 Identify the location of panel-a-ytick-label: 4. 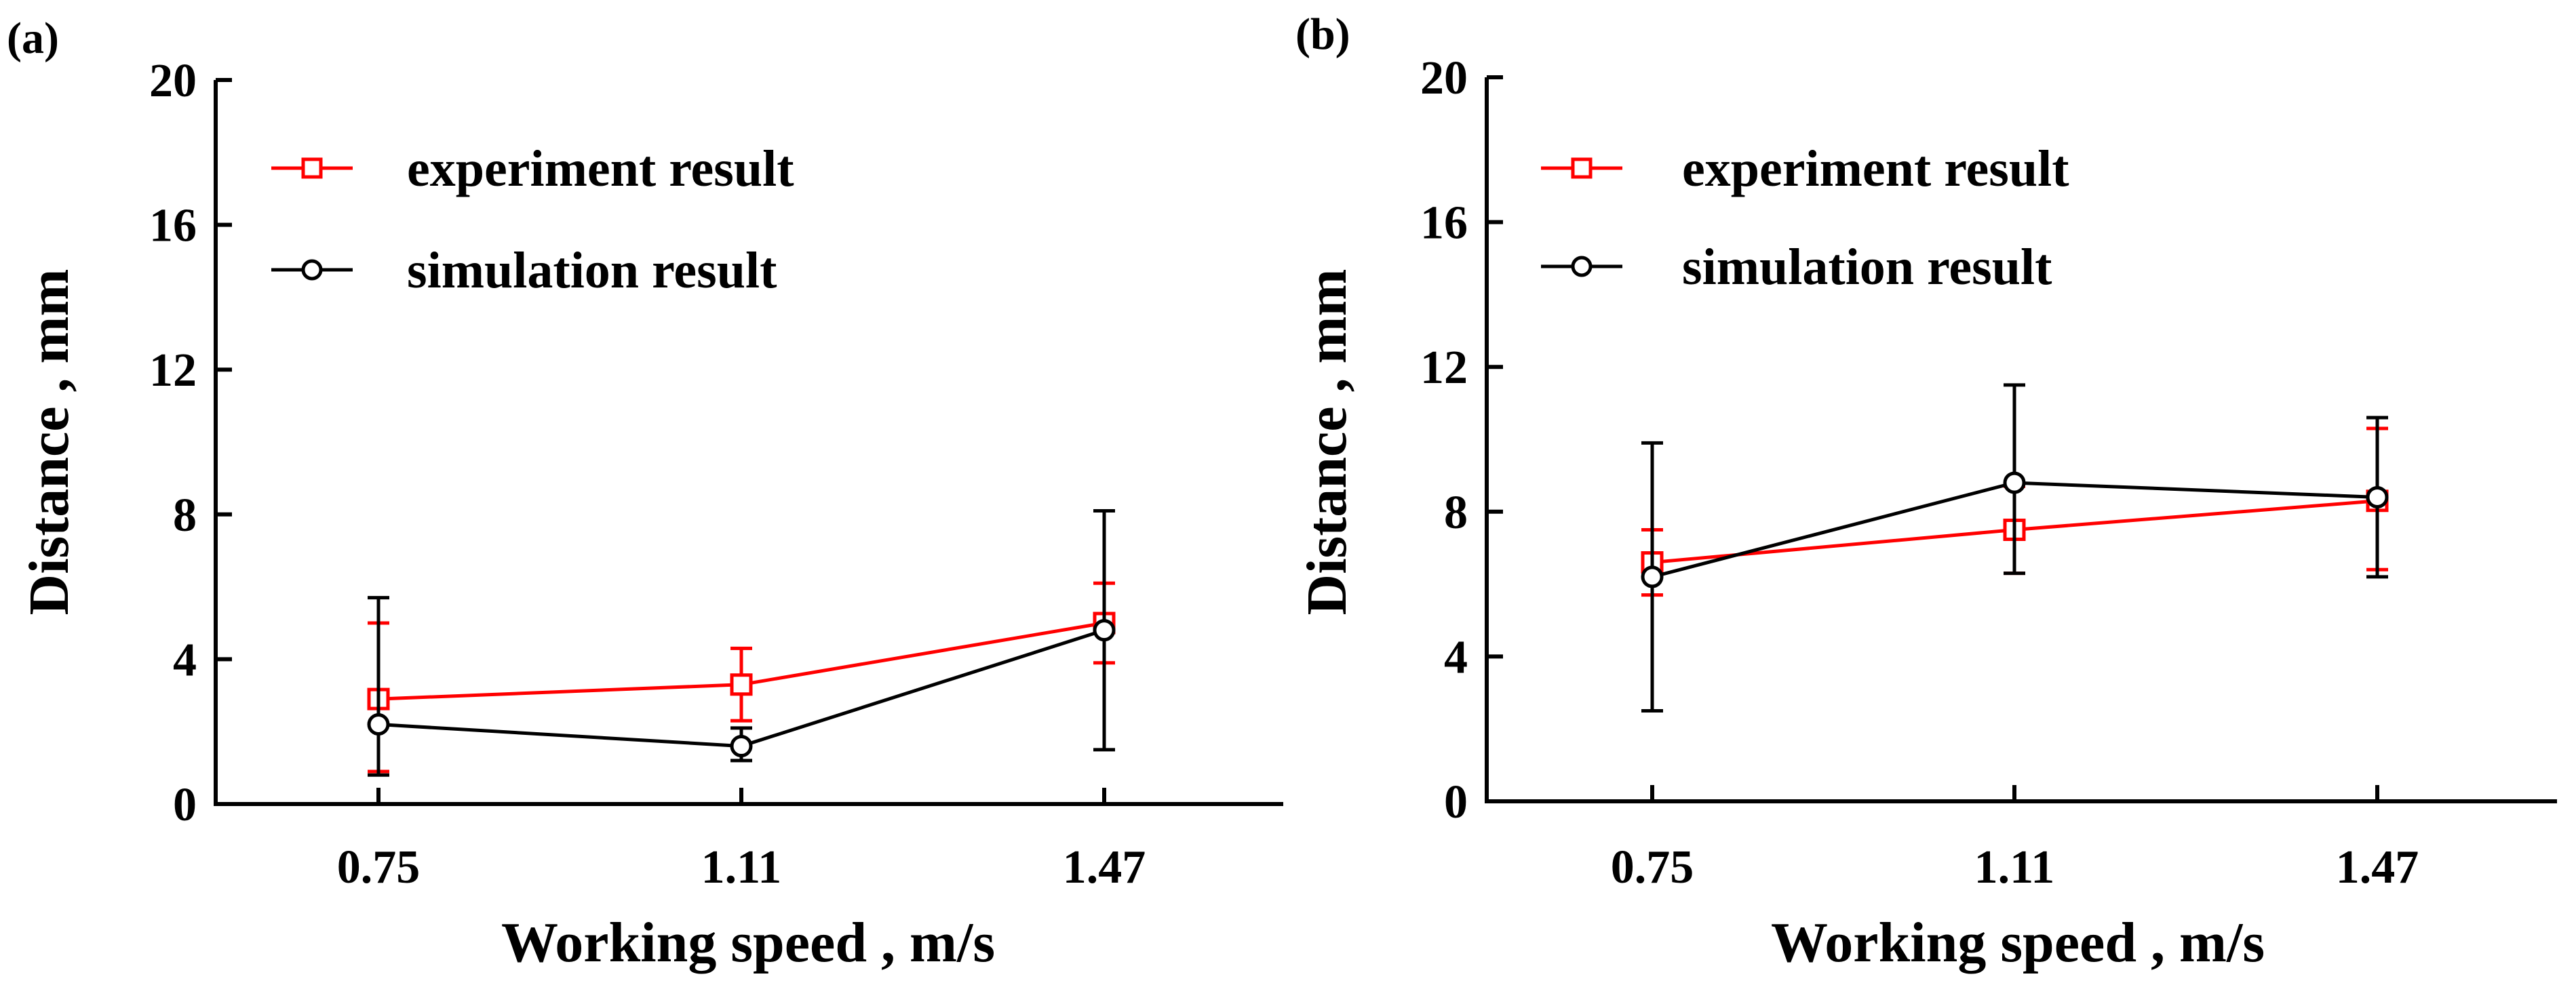
(185, 660).